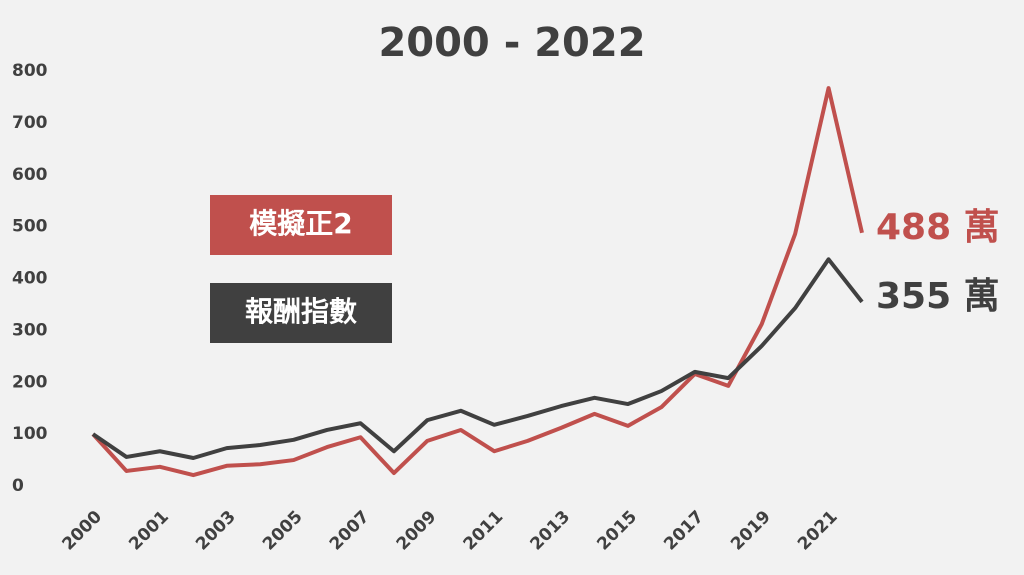 This screenshot has height=575, width=1024. I want to click on y-tick-label: 200, so click(30, 382).